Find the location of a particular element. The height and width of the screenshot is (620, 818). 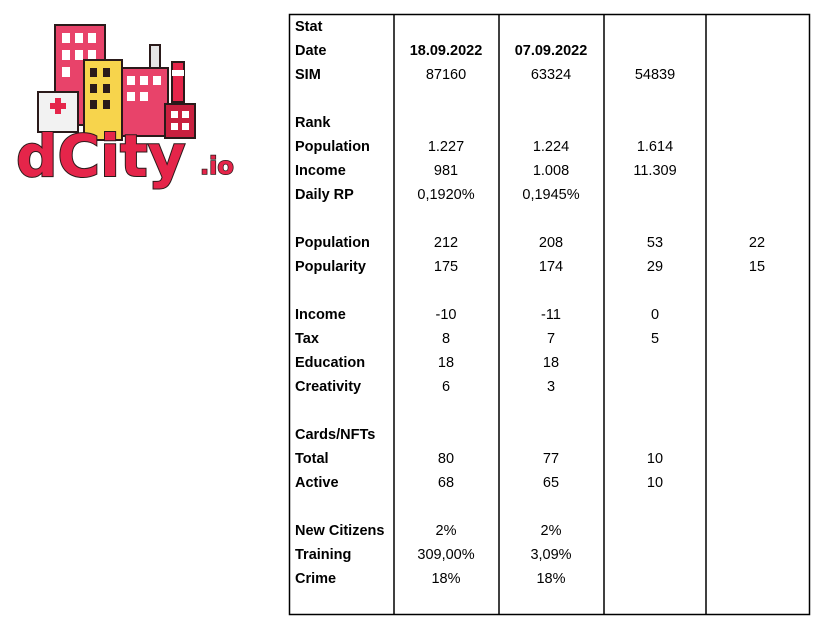

cell: 175 is located at coordinates (446, 267).